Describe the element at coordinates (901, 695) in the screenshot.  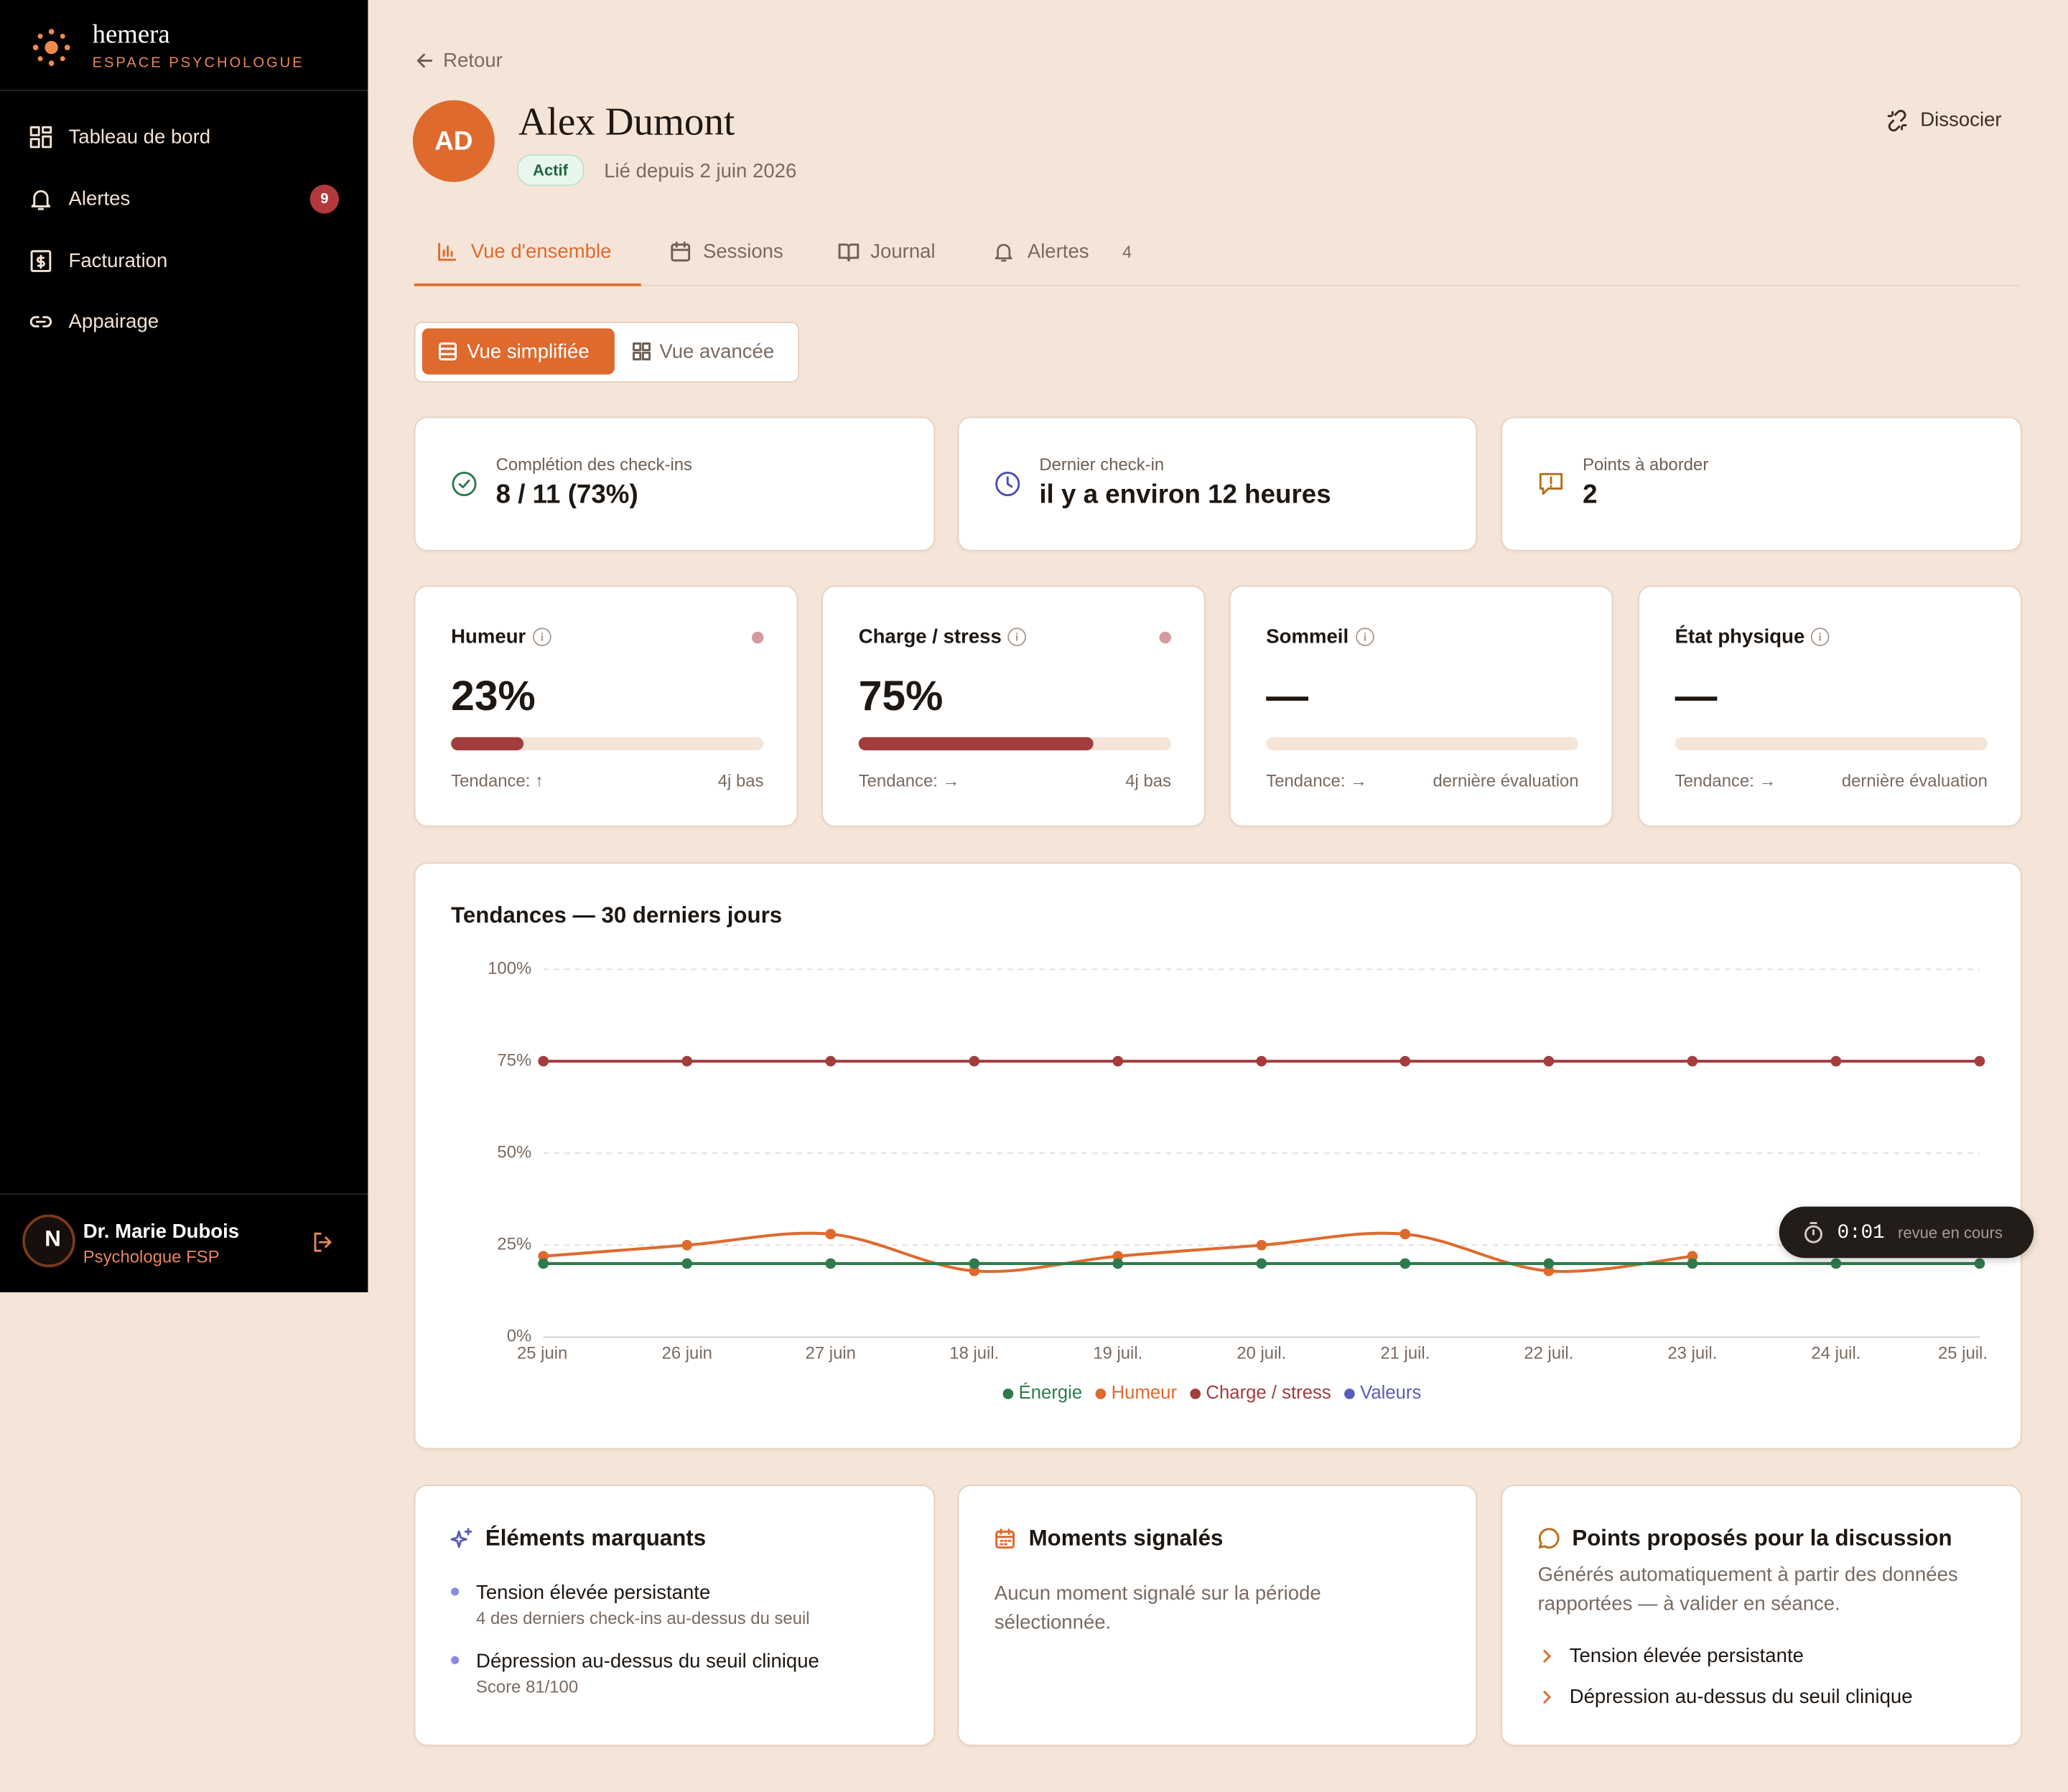
I see `metric-value: 75%` at that location.